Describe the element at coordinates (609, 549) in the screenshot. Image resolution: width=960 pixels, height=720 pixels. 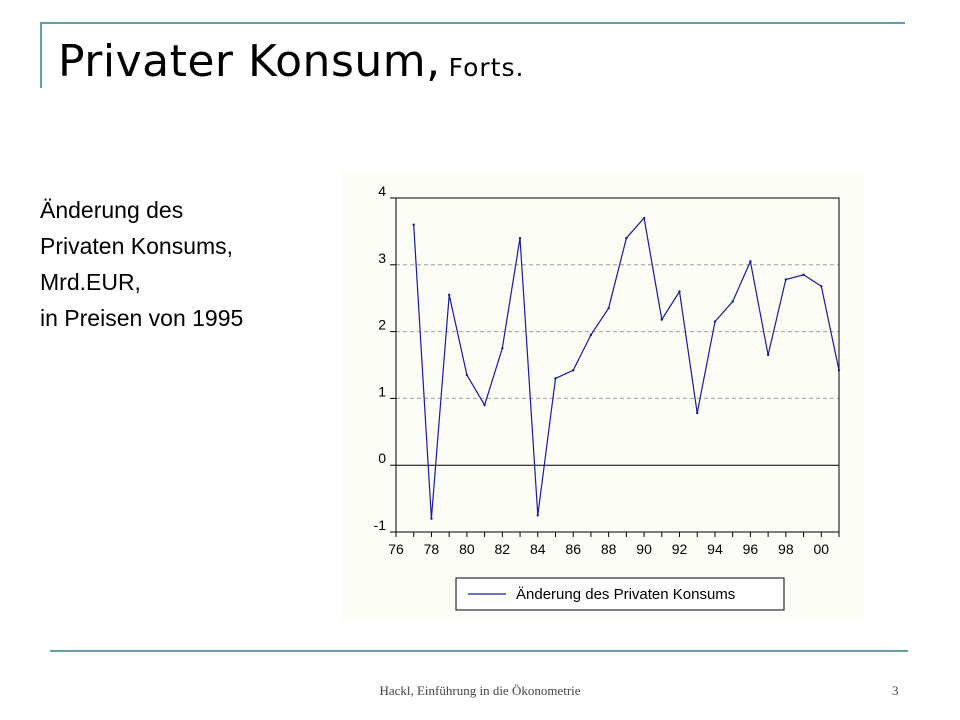
I see `x-tick-label: 88` at that location.